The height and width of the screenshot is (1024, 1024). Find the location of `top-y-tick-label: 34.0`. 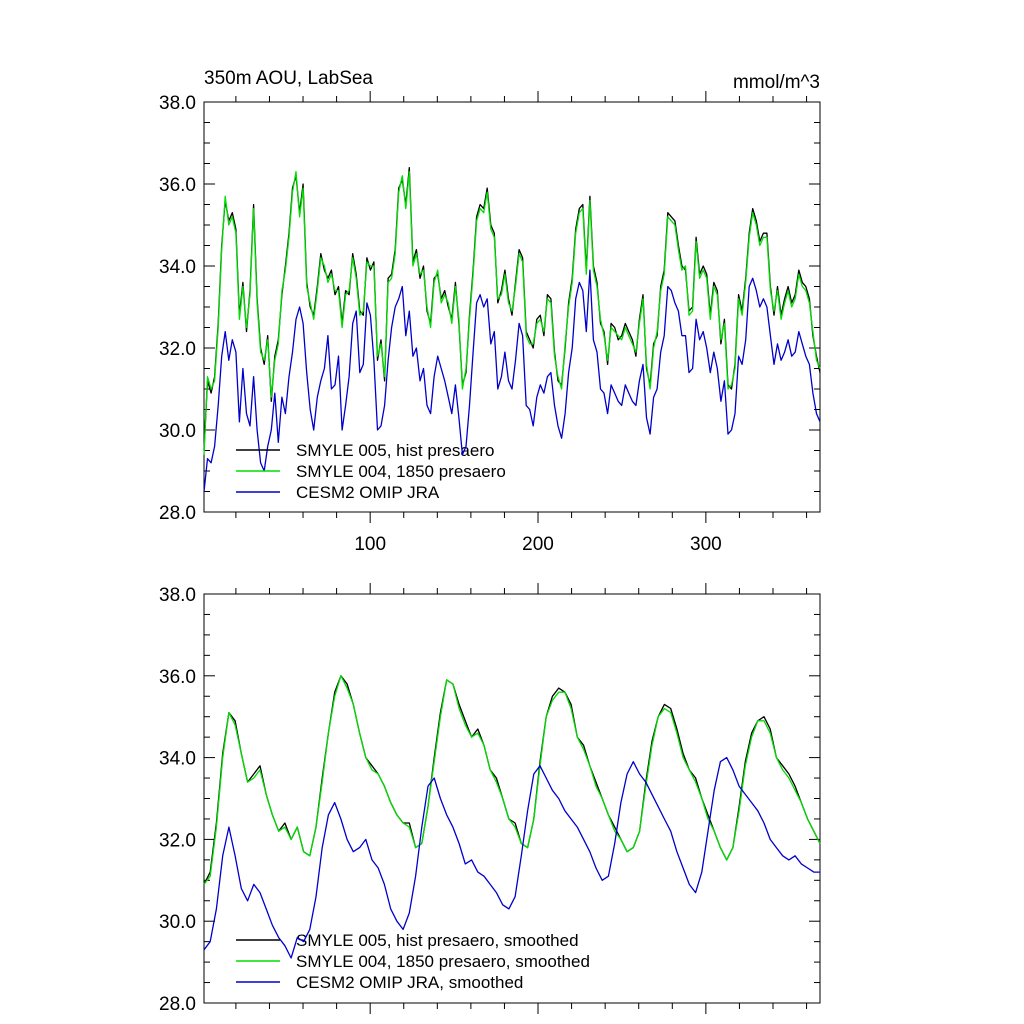

top-y-tick-label: 34.0 is located at coordinates (177, 267).